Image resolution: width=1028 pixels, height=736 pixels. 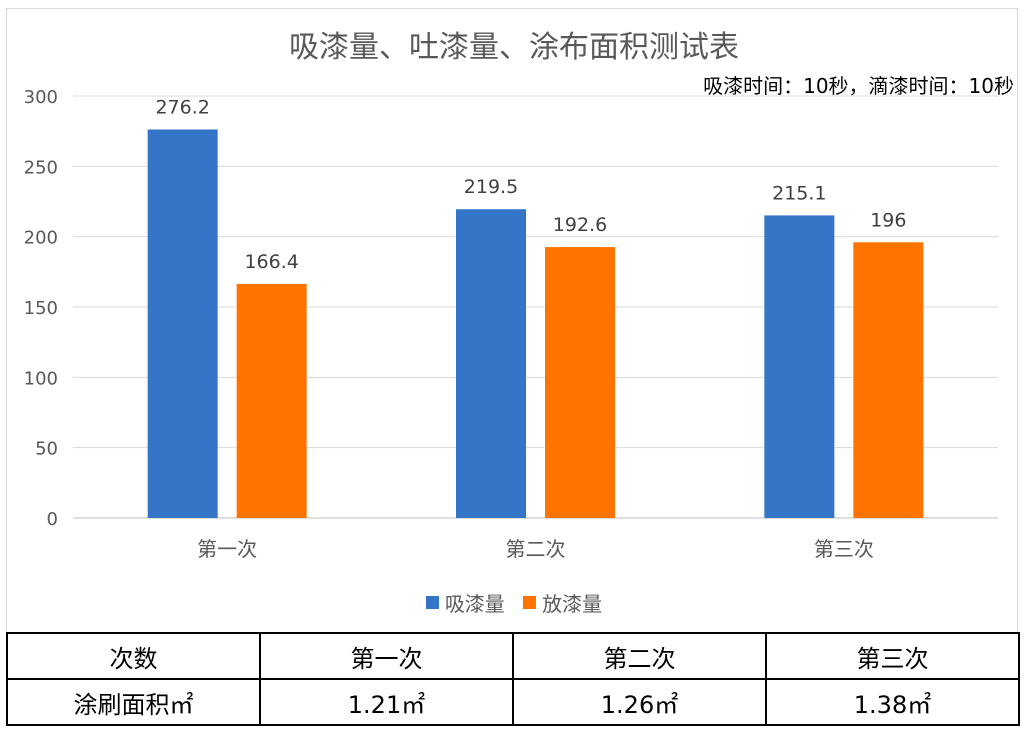 I want to click on legend-label-series-2: 放漆量, so click(x=572, y=604).